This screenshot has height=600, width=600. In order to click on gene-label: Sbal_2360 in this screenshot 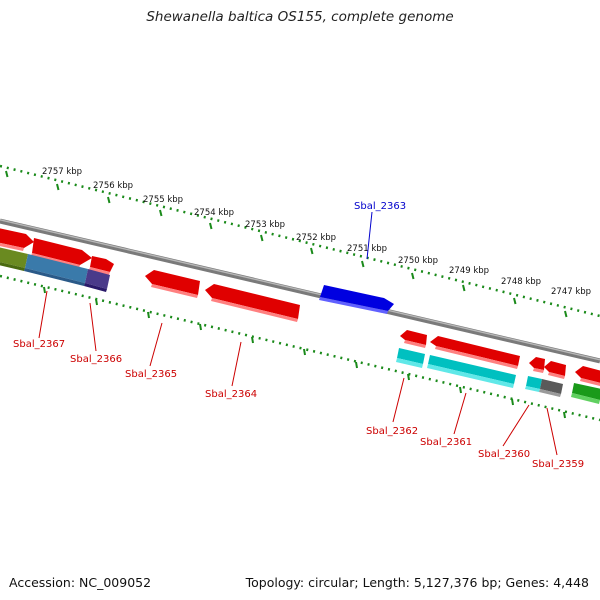, I will do `click(504, 454)`.